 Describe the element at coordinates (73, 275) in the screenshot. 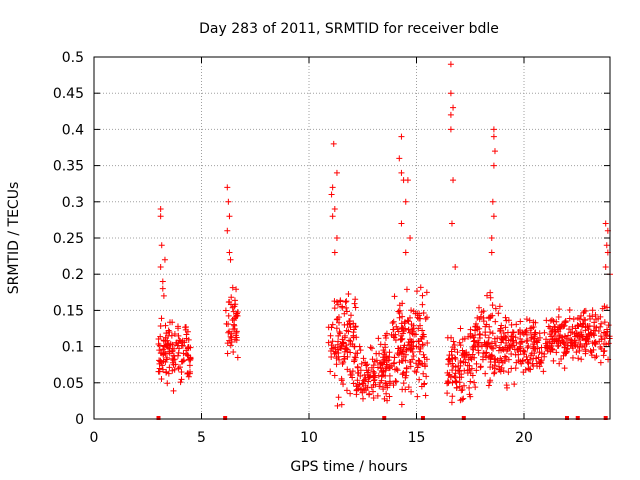

I see `y-tick-label: 0.2` at that location.